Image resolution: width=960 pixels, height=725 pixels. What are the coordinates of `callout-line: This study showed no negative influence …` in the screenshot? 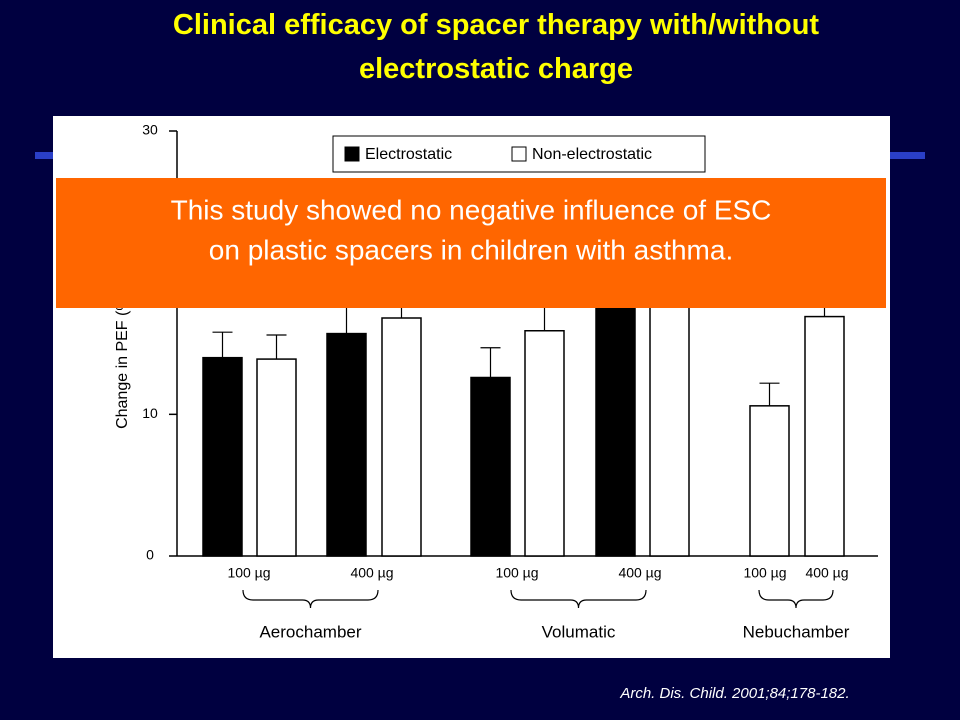 It's located at (471, 209).